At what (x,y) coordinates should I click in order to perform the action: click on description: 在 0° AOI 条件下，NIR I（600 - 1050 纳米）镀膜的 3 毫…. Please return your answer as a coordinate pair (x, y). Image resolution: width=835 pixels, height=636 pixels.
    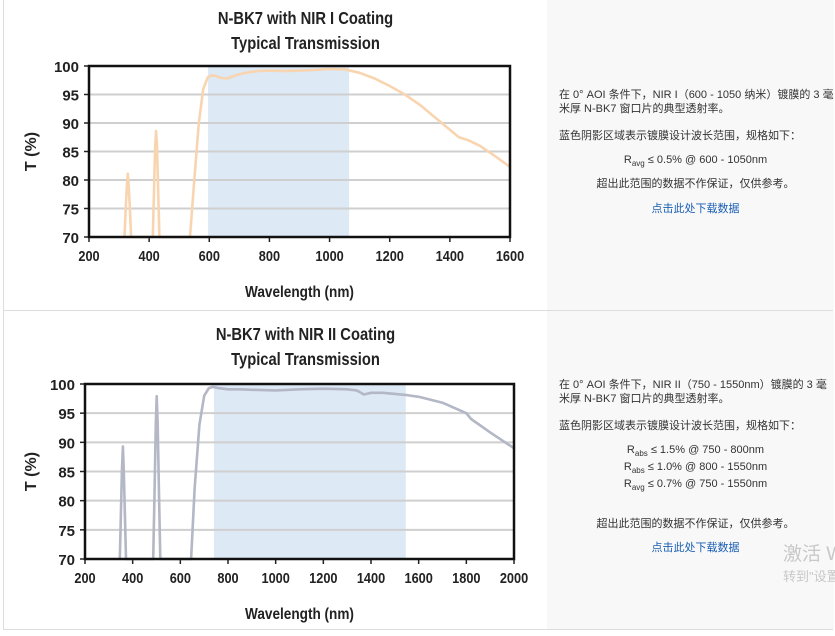
    Looking at the image, I should click on (696, 102).